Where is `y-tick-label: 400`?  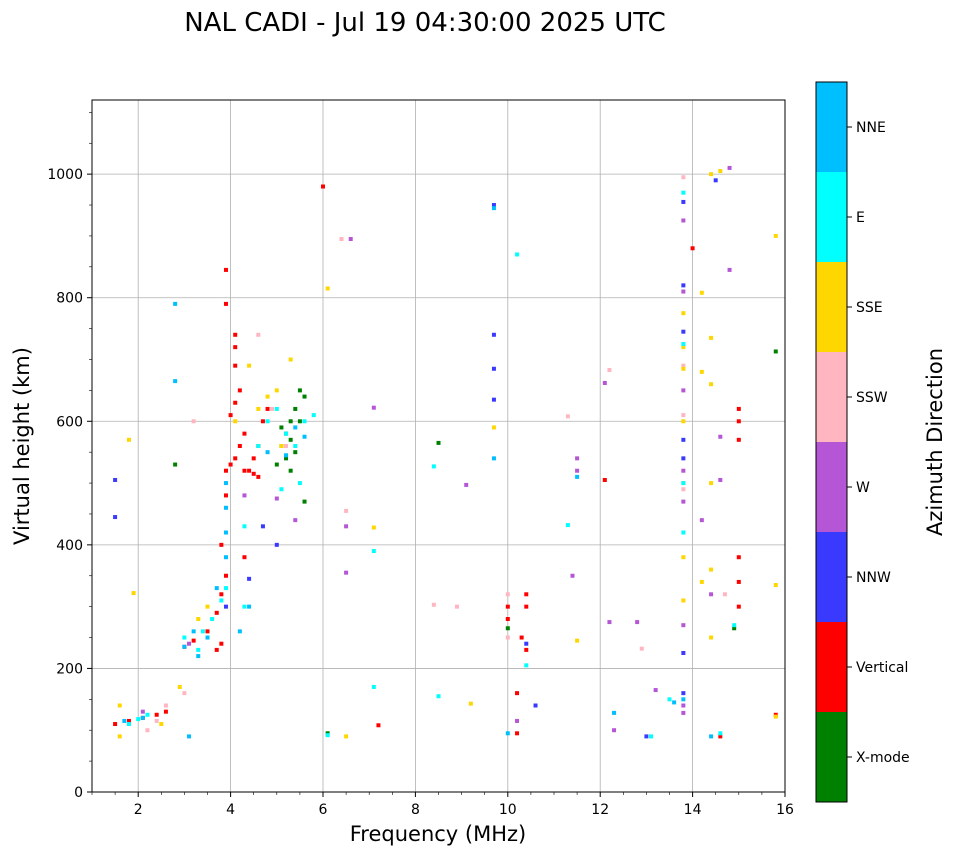
y-tick-label: 400 is located at coordinates (69, 546).